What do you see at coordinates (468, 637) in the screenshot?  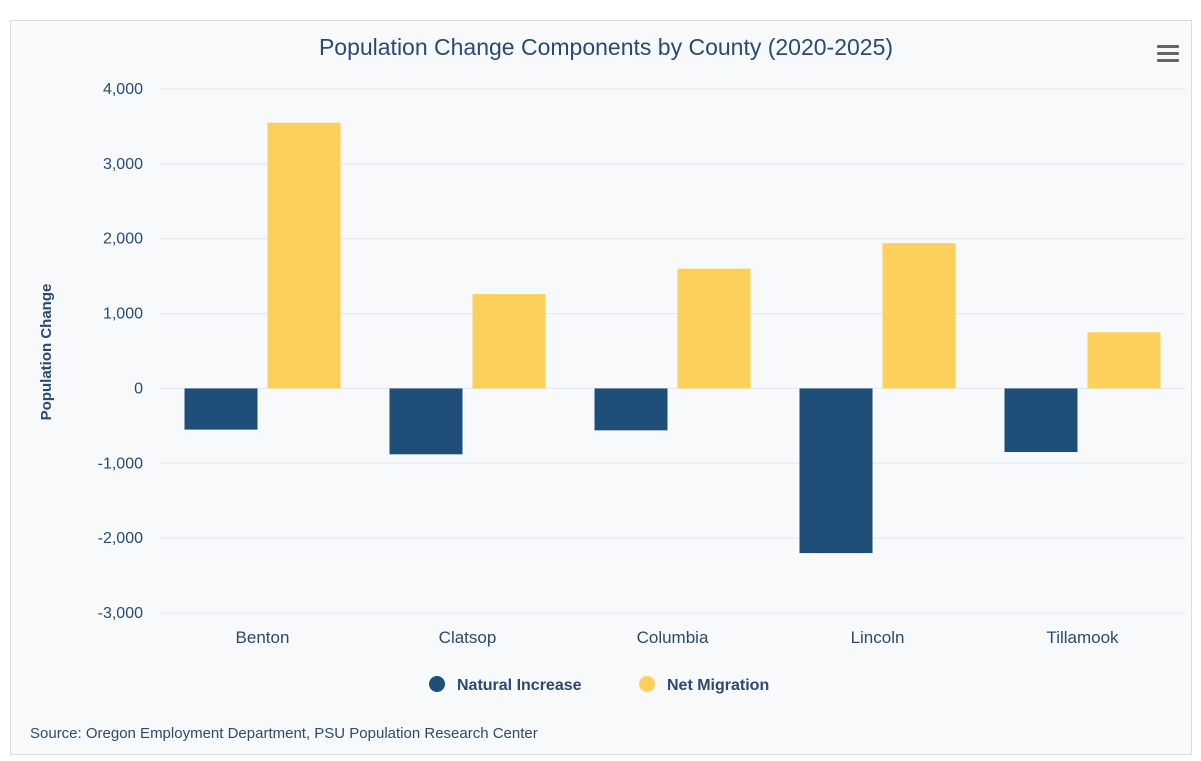 I see `x-tick-label: Clatsop` at bounding box center [468, 637].